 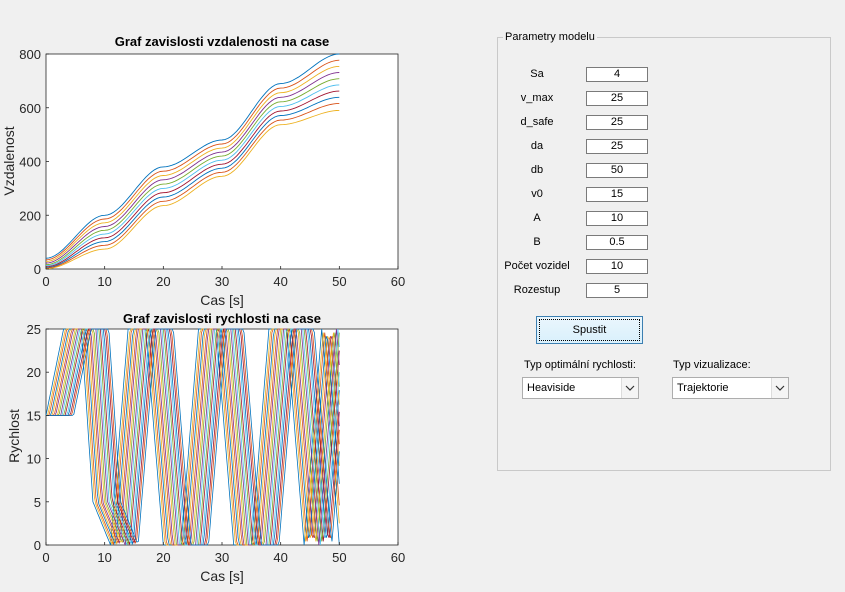 What do you see at coordinates (617, 170) in the screenshot?
I see `param-input: 50` at bounding box center [617, 170].